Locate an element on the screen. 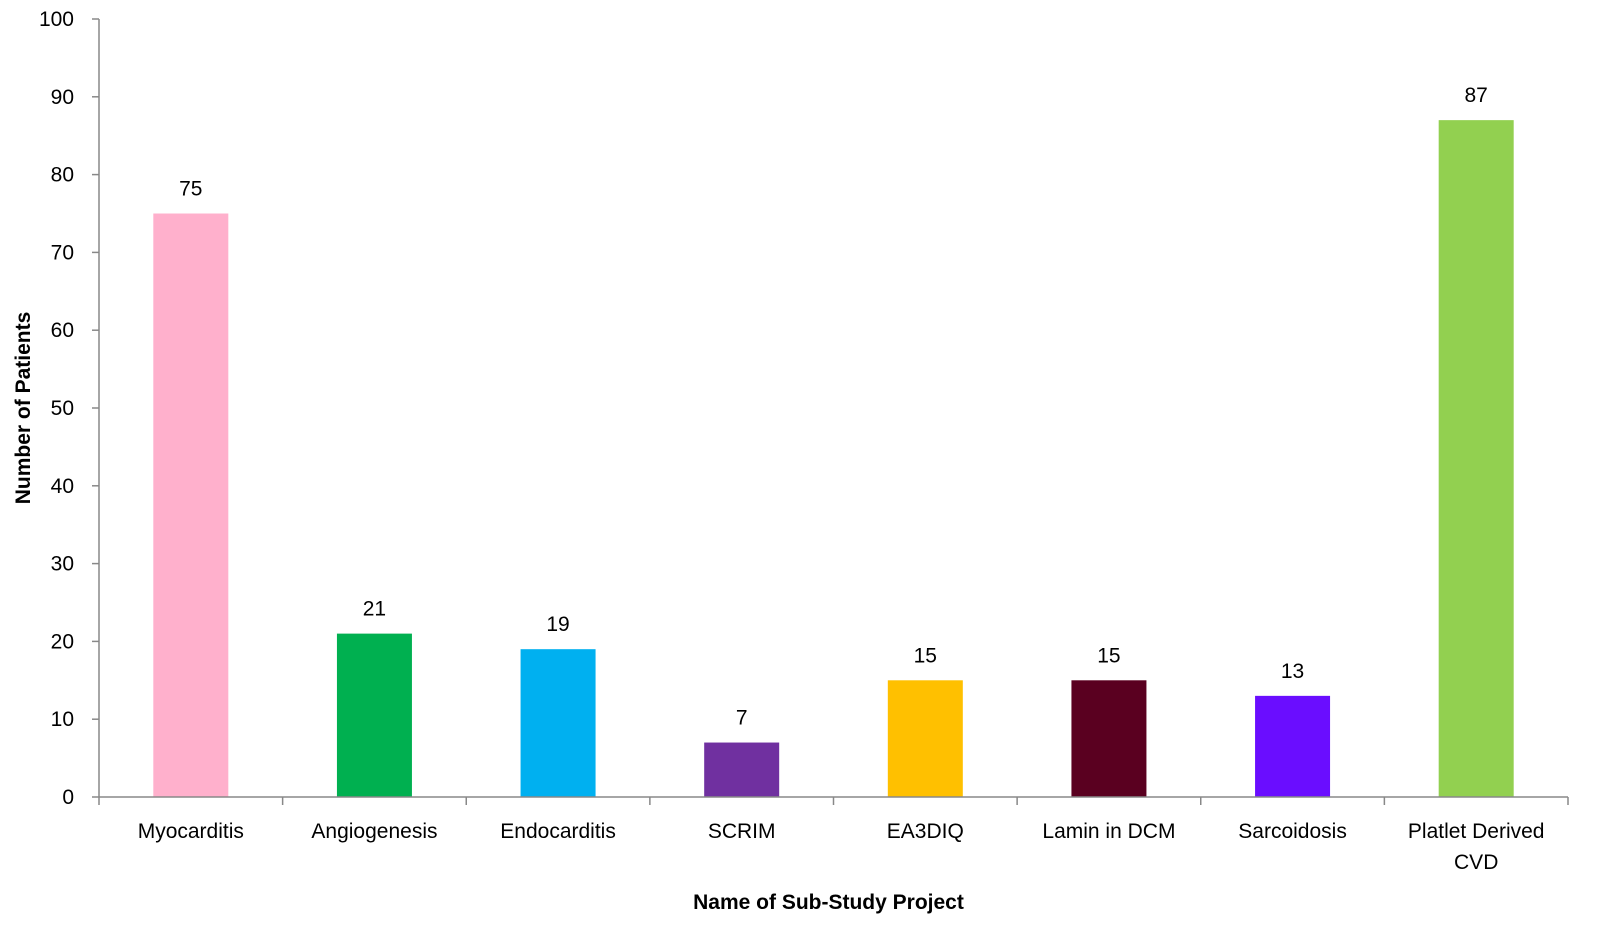  y-tick-label: 60 is located at coordinates (62, 330).